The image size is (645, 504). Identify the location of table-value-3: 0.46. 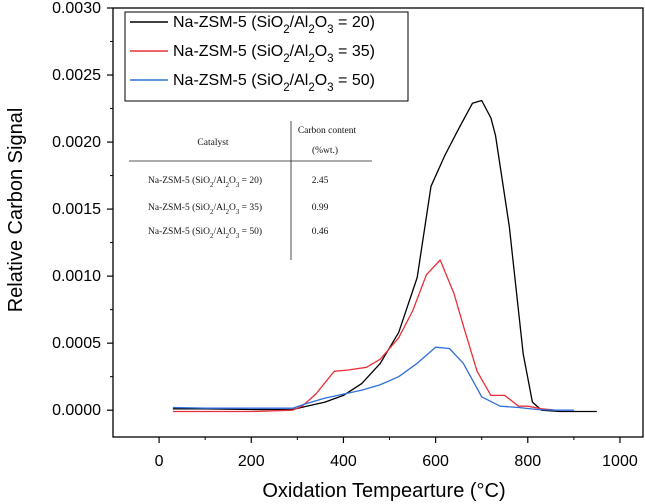
(320, 232).